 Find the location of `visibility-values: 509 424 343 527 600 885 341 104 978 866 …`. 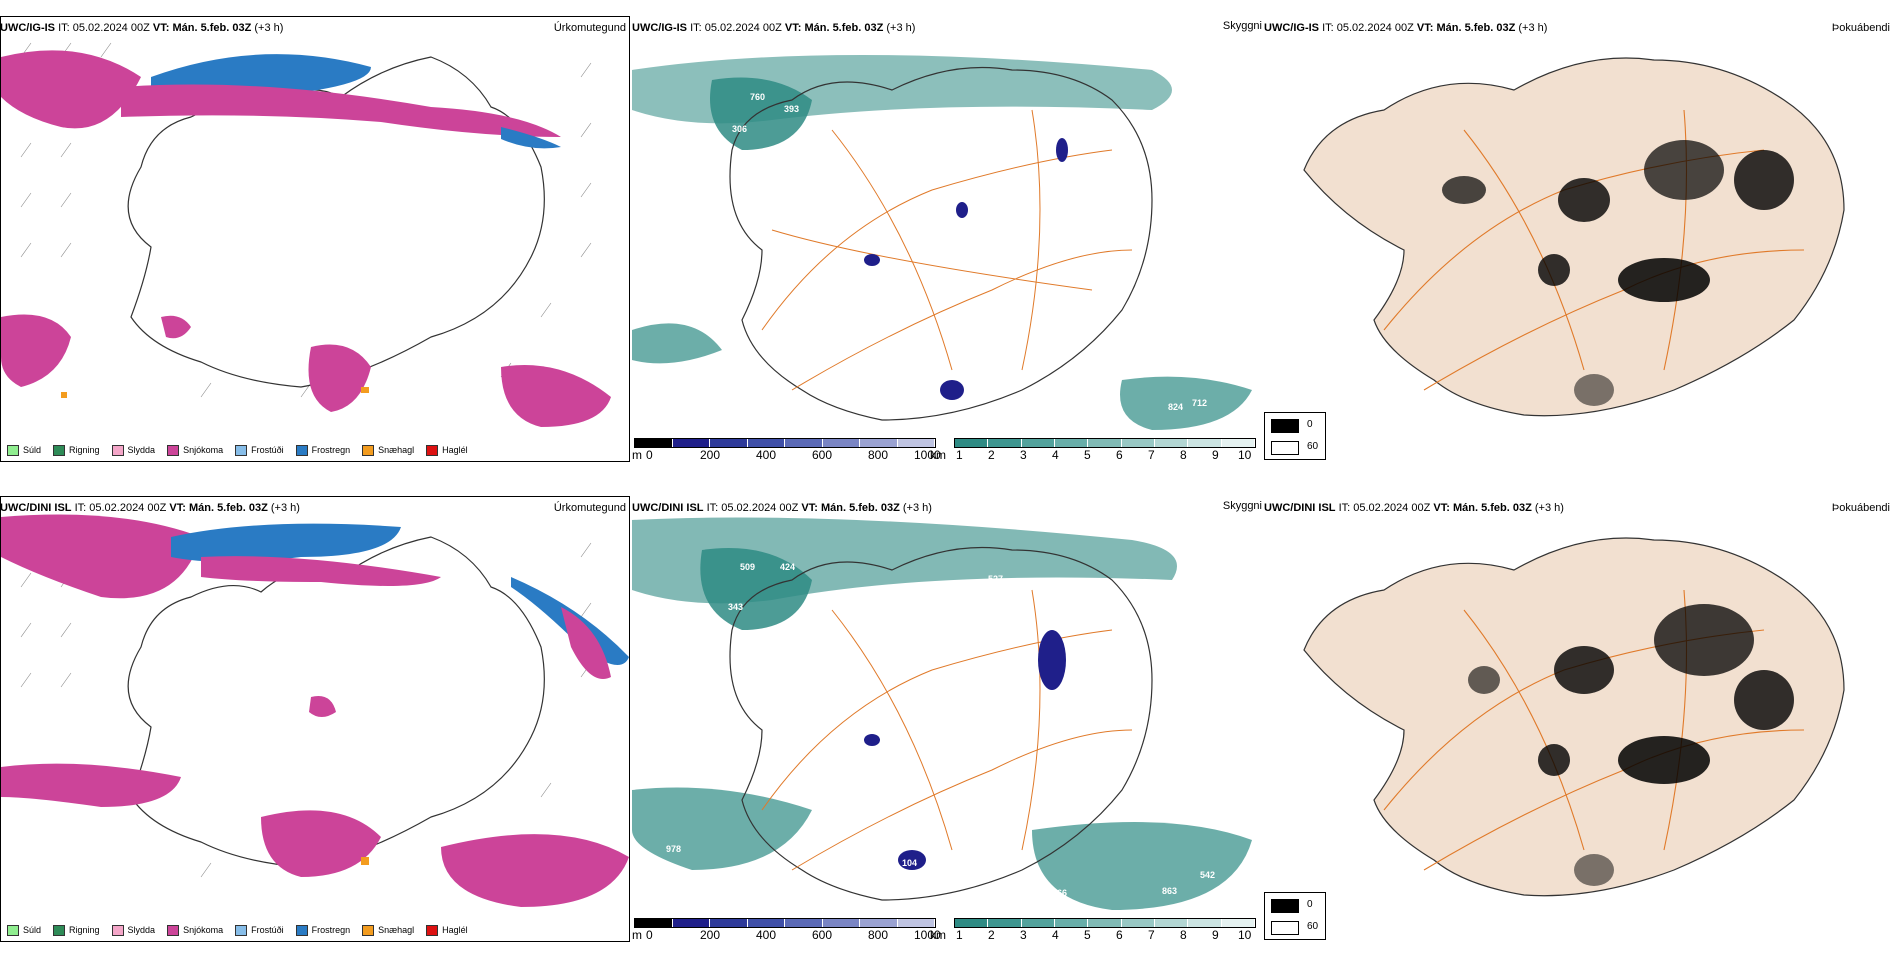

visibility-values: 509 424 343 527 600 885 341 104 978 866 … is located at coordinates (940, 730).